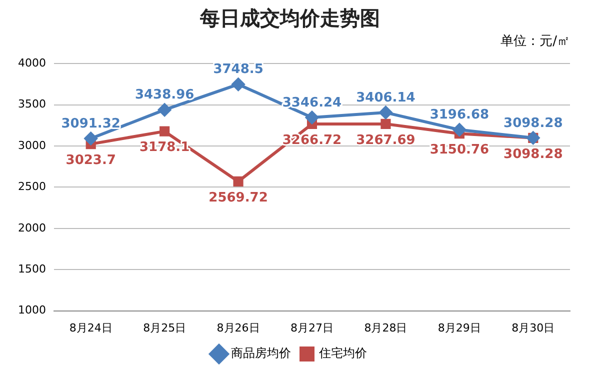 This screenshot has height=370, width=600. Describe the element at coordinates (90, 124) in the screenshot. I see `data-label: 3091.32` at that location.